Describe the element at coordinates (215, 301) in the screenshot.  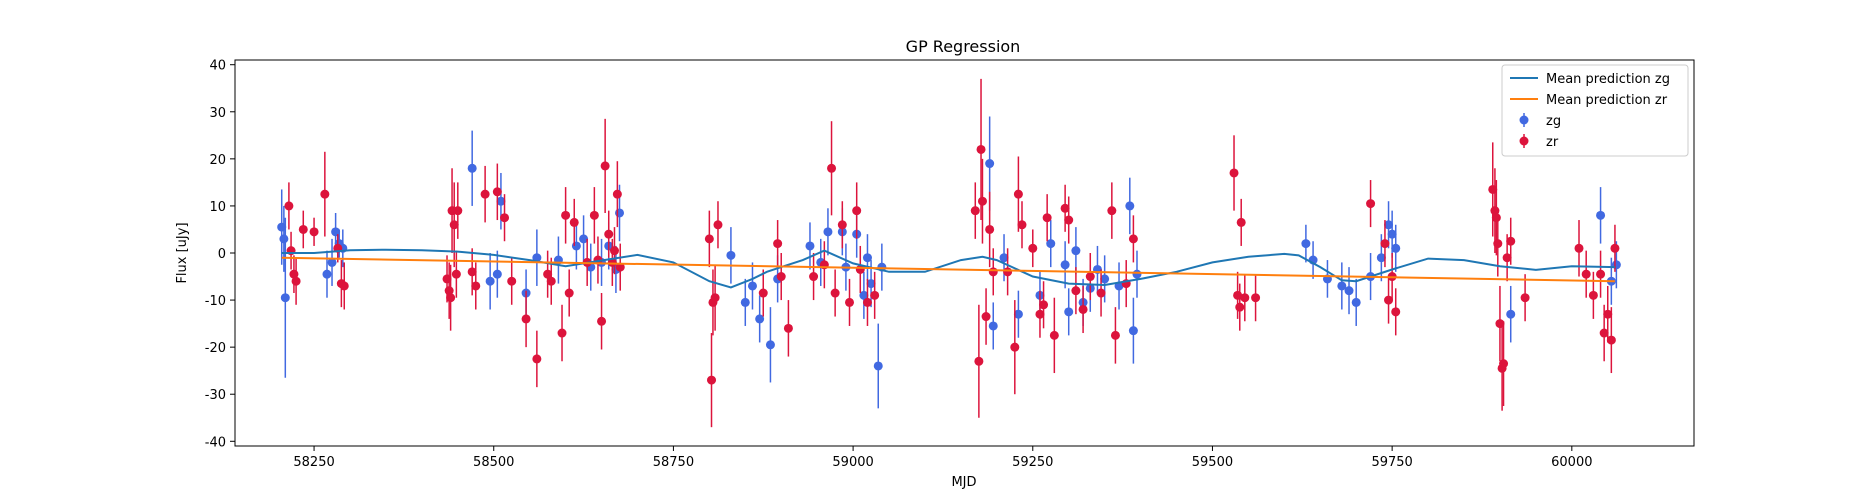
I see `y-tick-label: -10` at that location.